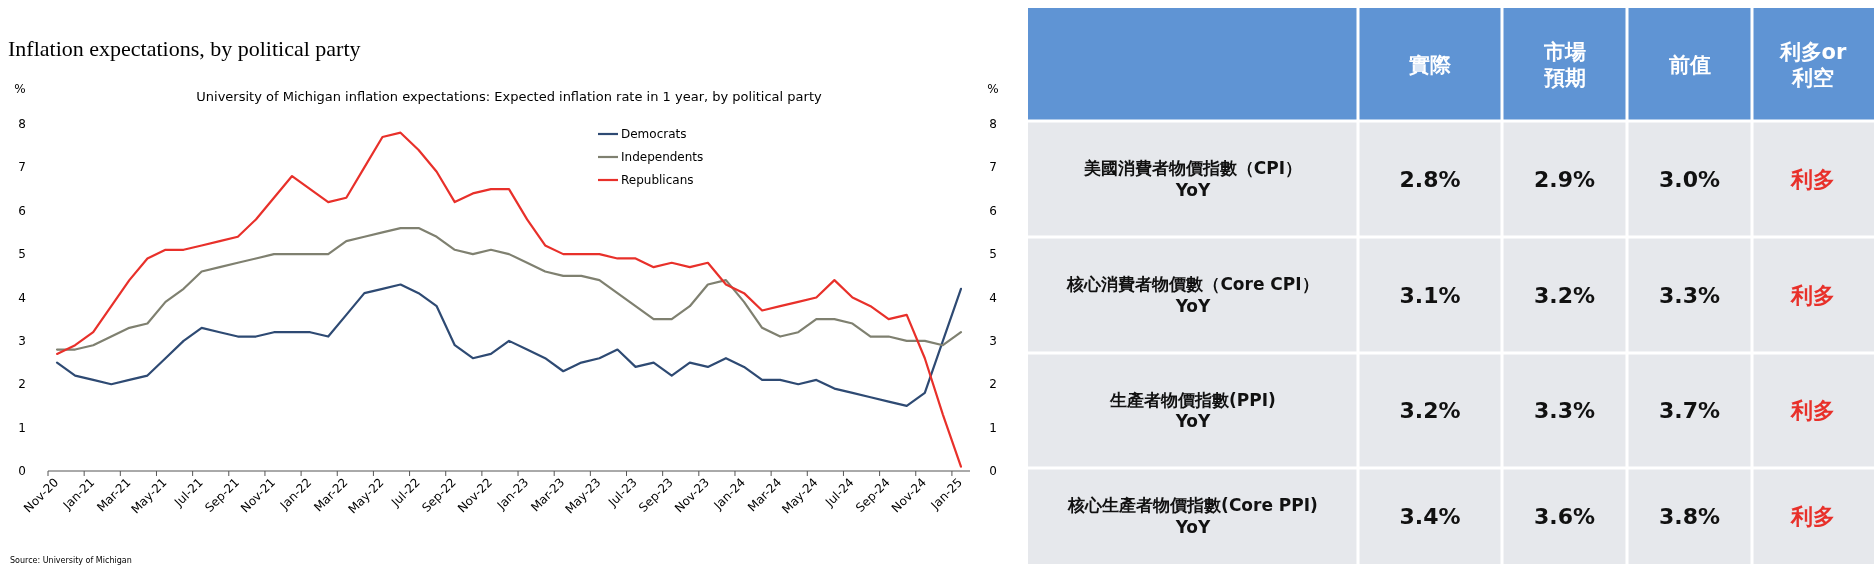 This screenshot has width=1876, height=572. Describe the element at coordinates (22, 384) in the screenshot. I see `y-tick-label: 2` at that location.